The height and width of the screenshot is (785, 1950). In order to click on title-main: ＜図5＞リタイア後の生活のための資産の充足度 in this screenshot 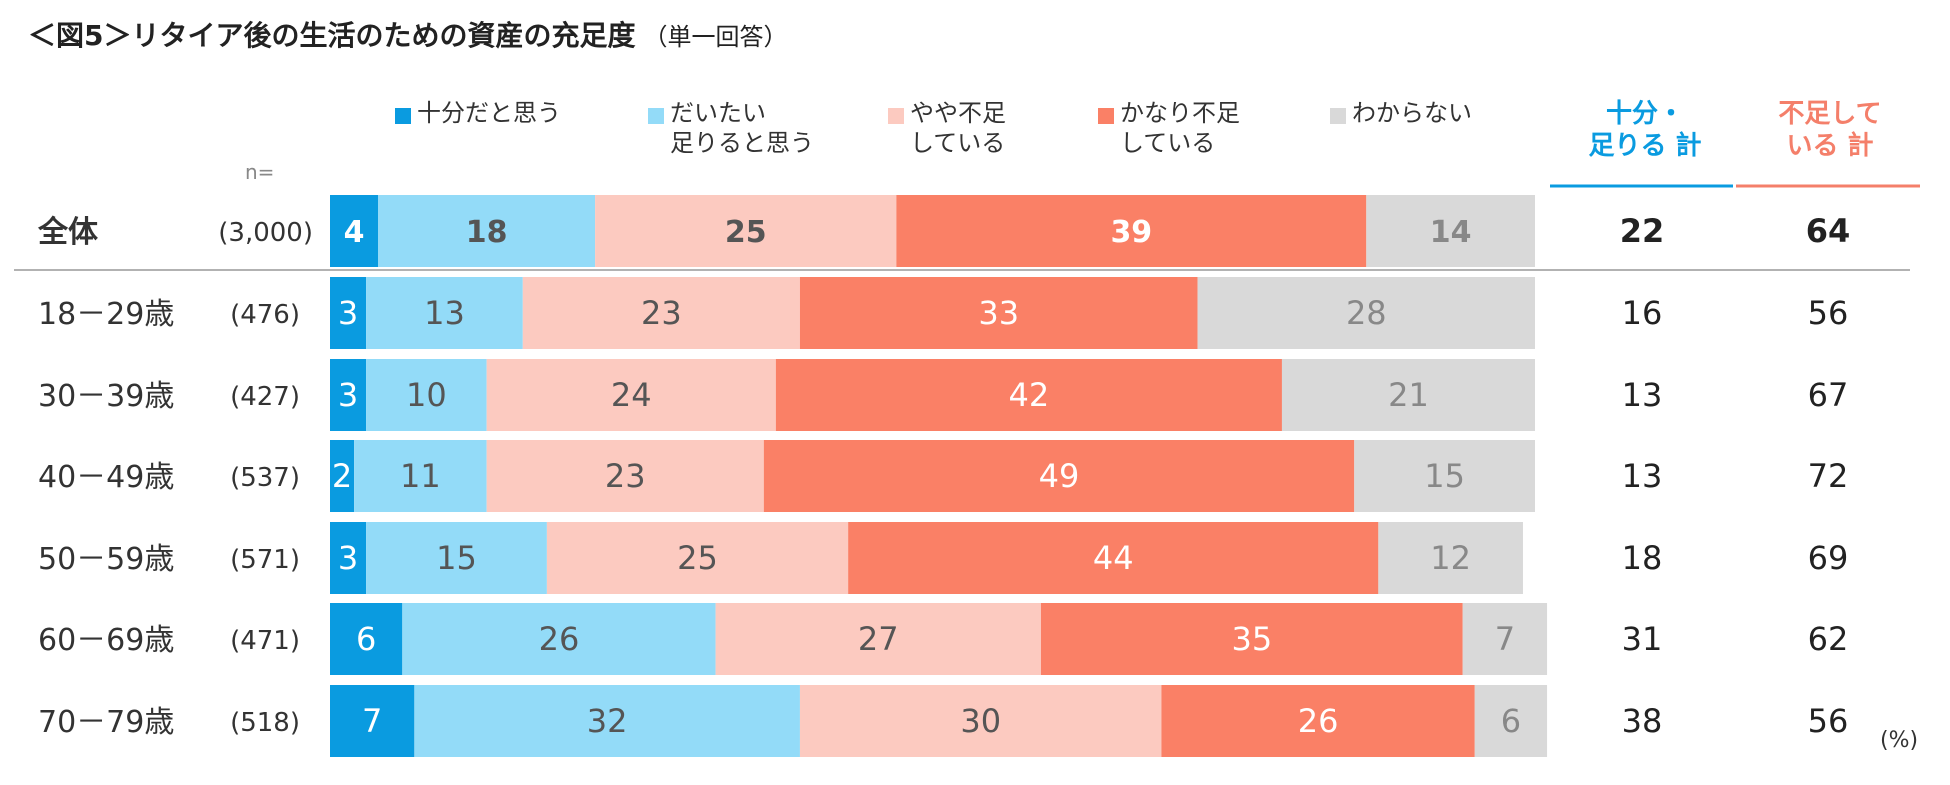, I will do `click(332, 35)`.